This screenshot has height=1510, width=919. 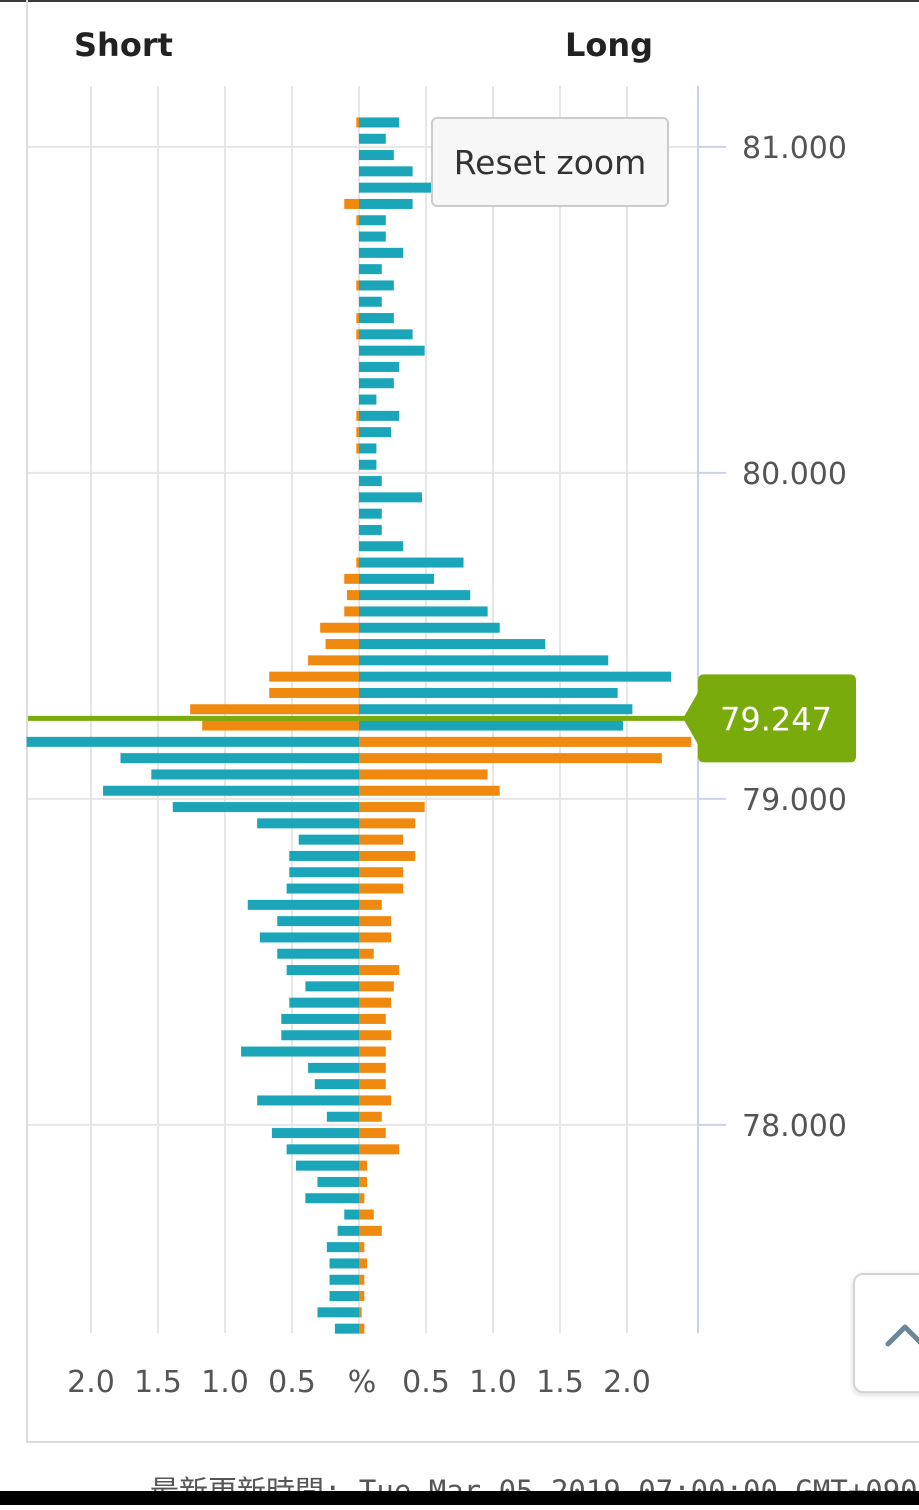 What do you see at coordinates (794, 800) in the screenshot?
I see `price-tick-label: 79.000` at bounding box center [794, 800].